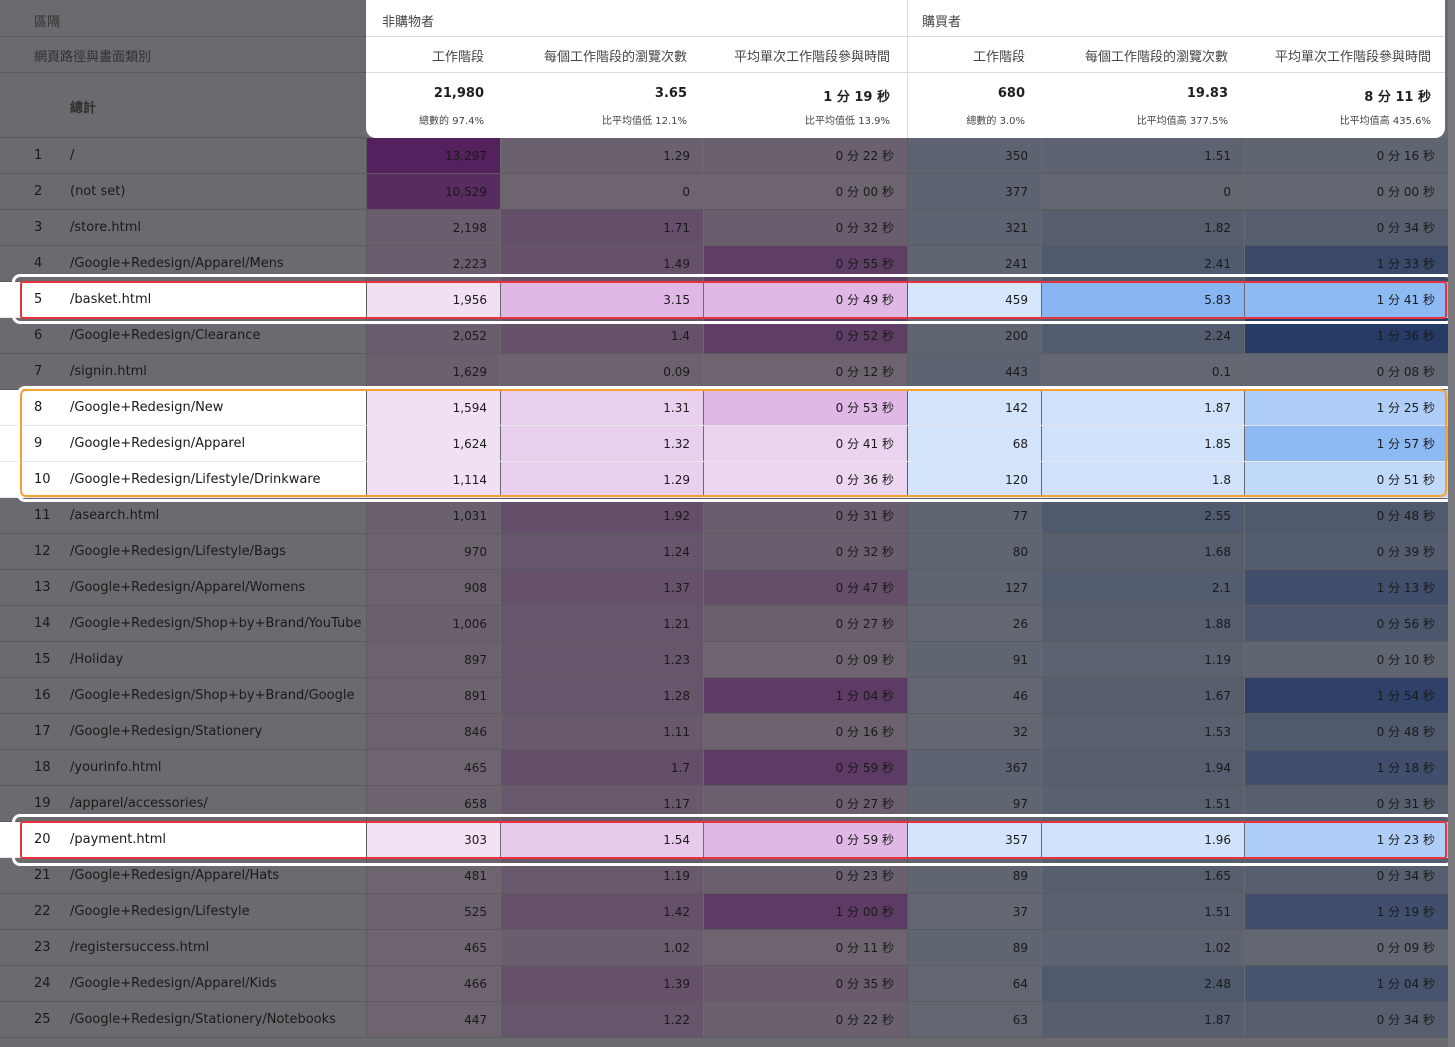 Image resolution: width=1455 pixels, height=1047 pixels. I want to click on dimension-header: 區隔, so click(47, 22).